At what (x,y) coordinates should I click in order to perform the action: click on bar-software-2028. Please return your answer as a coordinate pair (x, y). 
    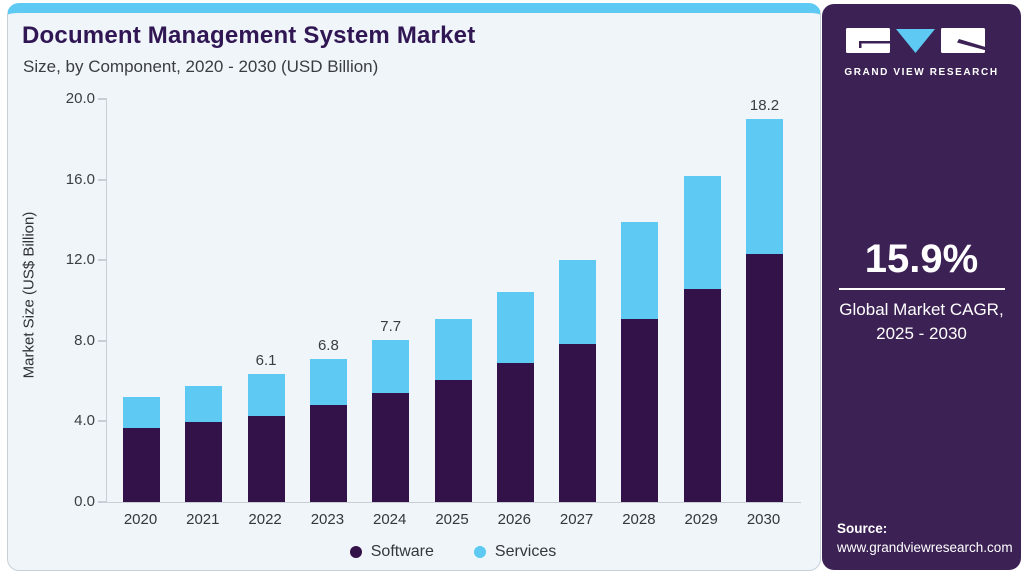
    Looking at the image, I should click on (640, 410).